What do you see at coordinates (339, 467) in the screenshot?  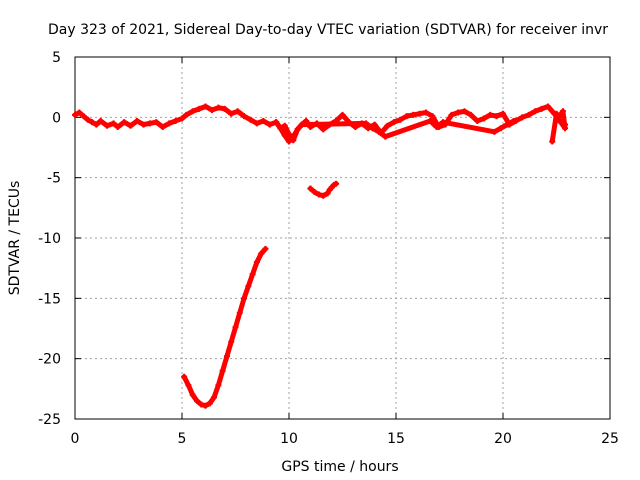 I see `x-axis-label: GPS time / hours` at bounding box center [339, 467].